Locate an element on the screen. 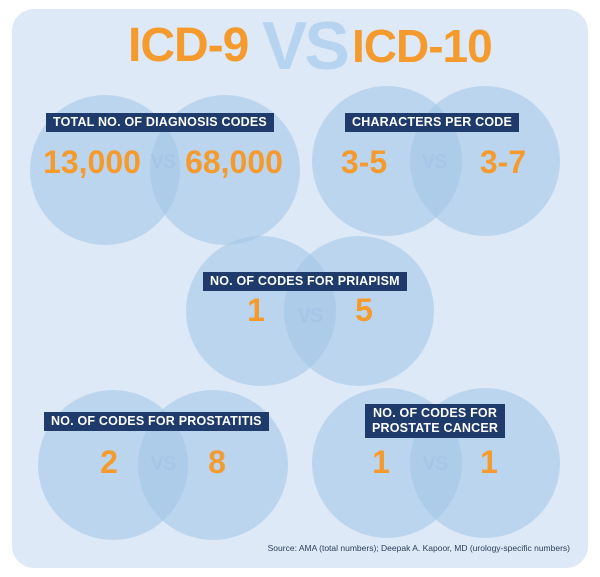  title-vs: VS is located at coordinates (306, 46).